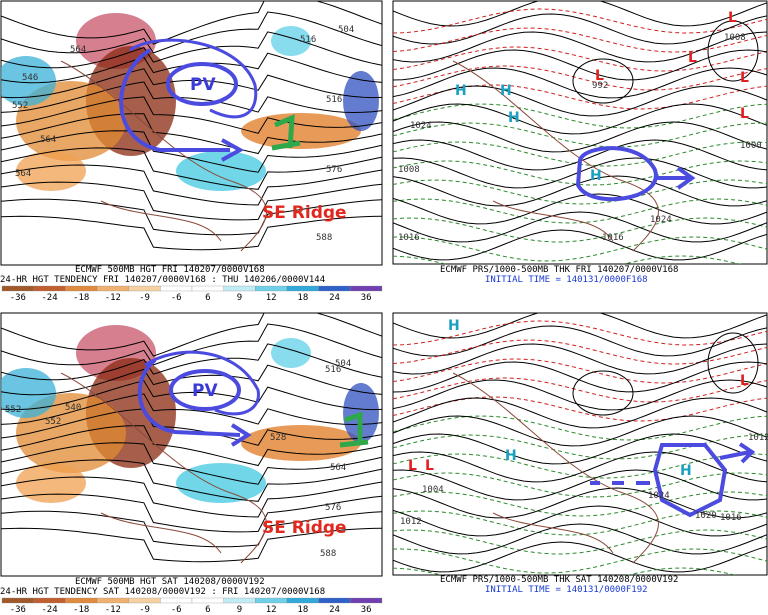 The width and height of the screenshot is (768, 615). What do you see at coordinates (49, 610) in the screenshot?
I see `colorbar-label: -24` at bounding box center [49, 610].